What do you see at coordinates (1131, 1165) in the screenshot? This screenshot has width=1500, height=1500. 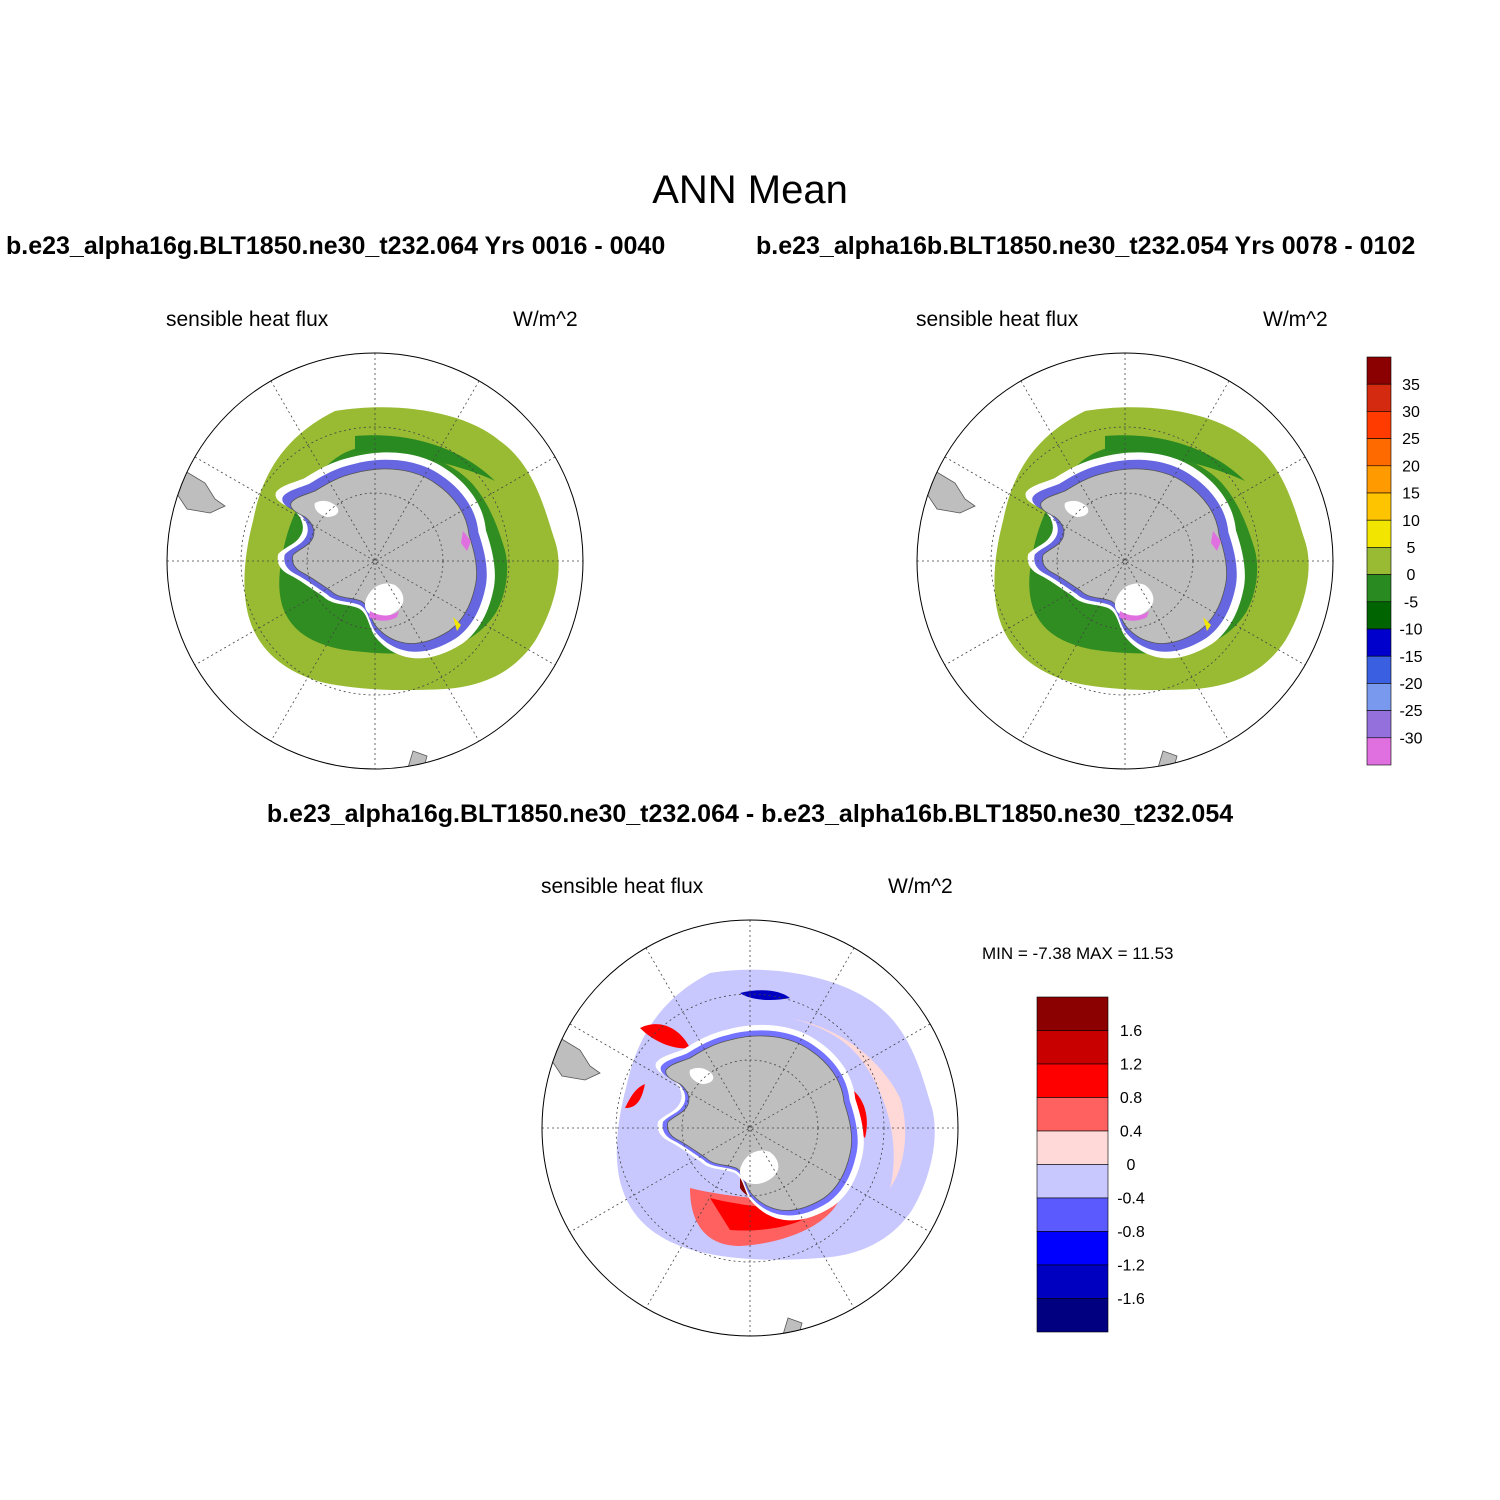 I see `colorbar-diff-tick-label: 0` at bounding box center [1131, 1165].